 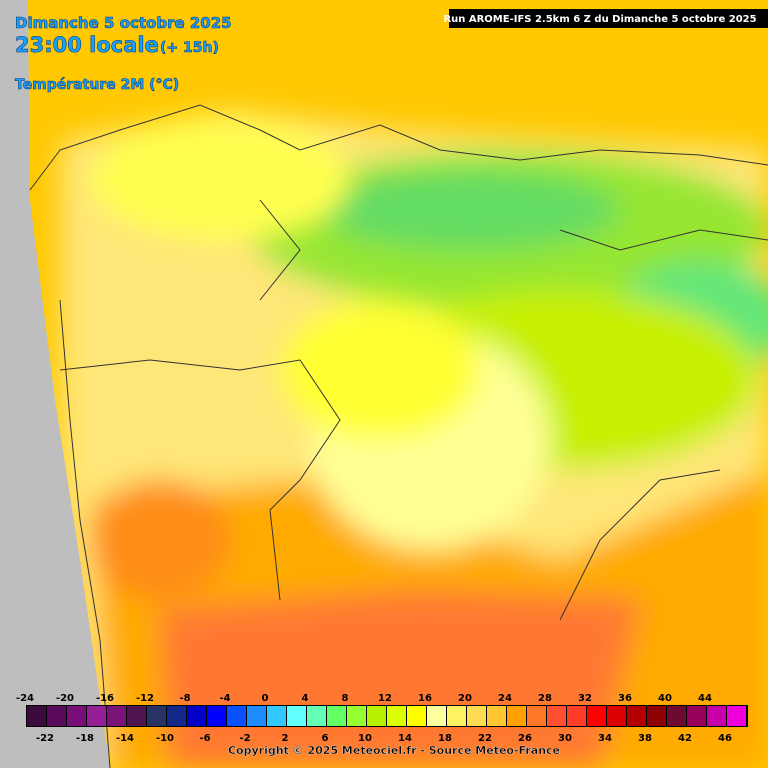 What do you see at coordinates (55, 384) in the screenshot?
I see `out-of-domain` at bounding box center [55, 384].